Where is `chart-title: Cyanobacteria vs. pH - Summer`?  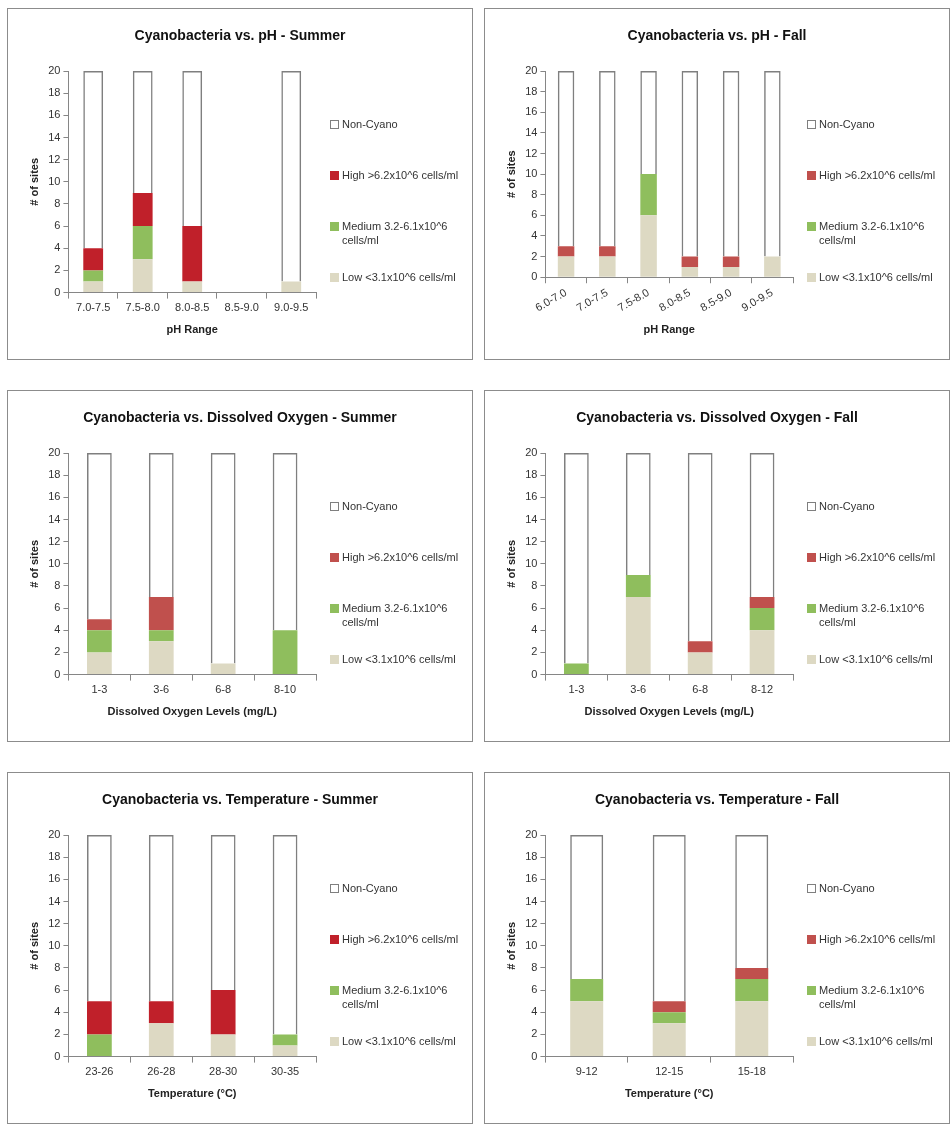 chart-title: Cyanobacteria vs. pH - Summer is located at coordinates (240, 35).